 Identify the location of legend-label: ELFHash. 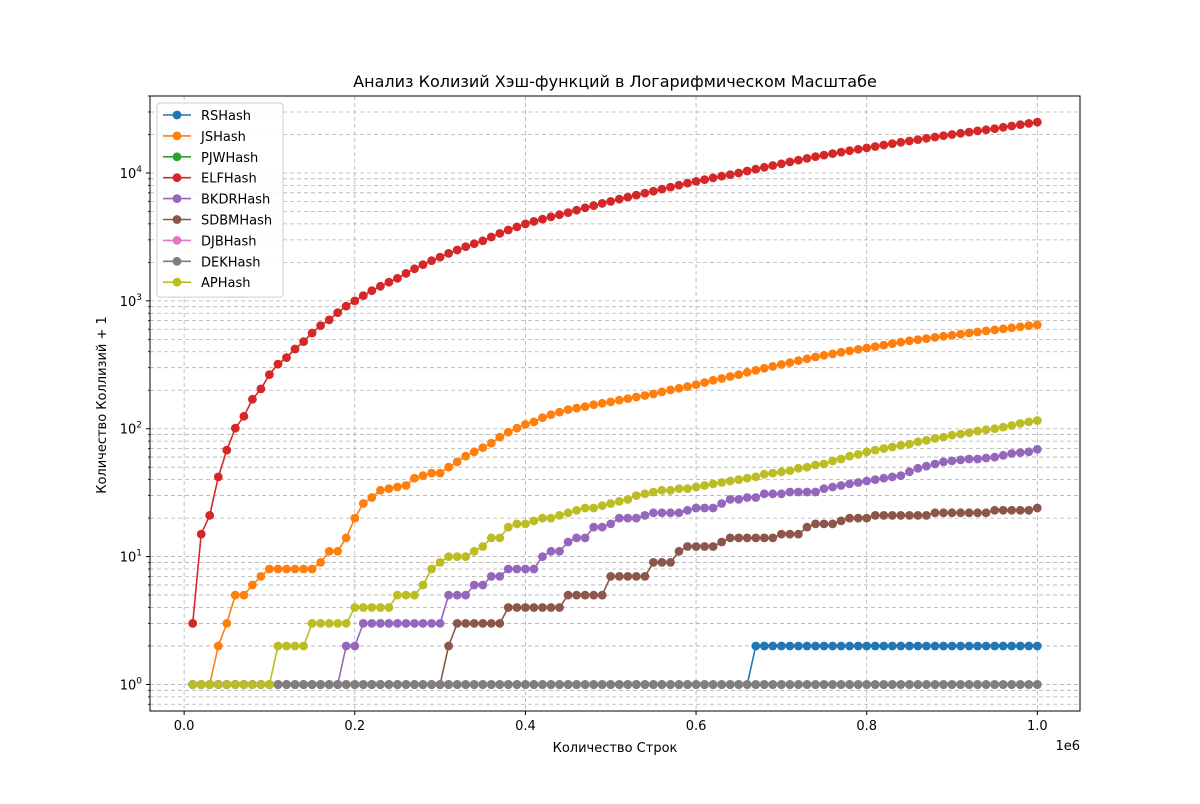
(229, 179).